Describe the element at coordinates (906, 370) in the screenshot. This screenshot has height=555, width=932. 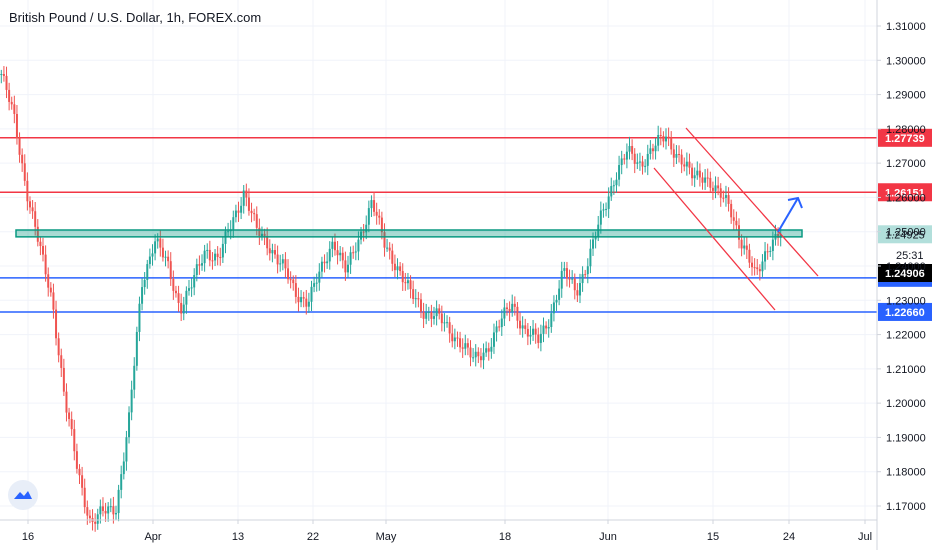
I see `y-tick-label: 1.21000` at that location.